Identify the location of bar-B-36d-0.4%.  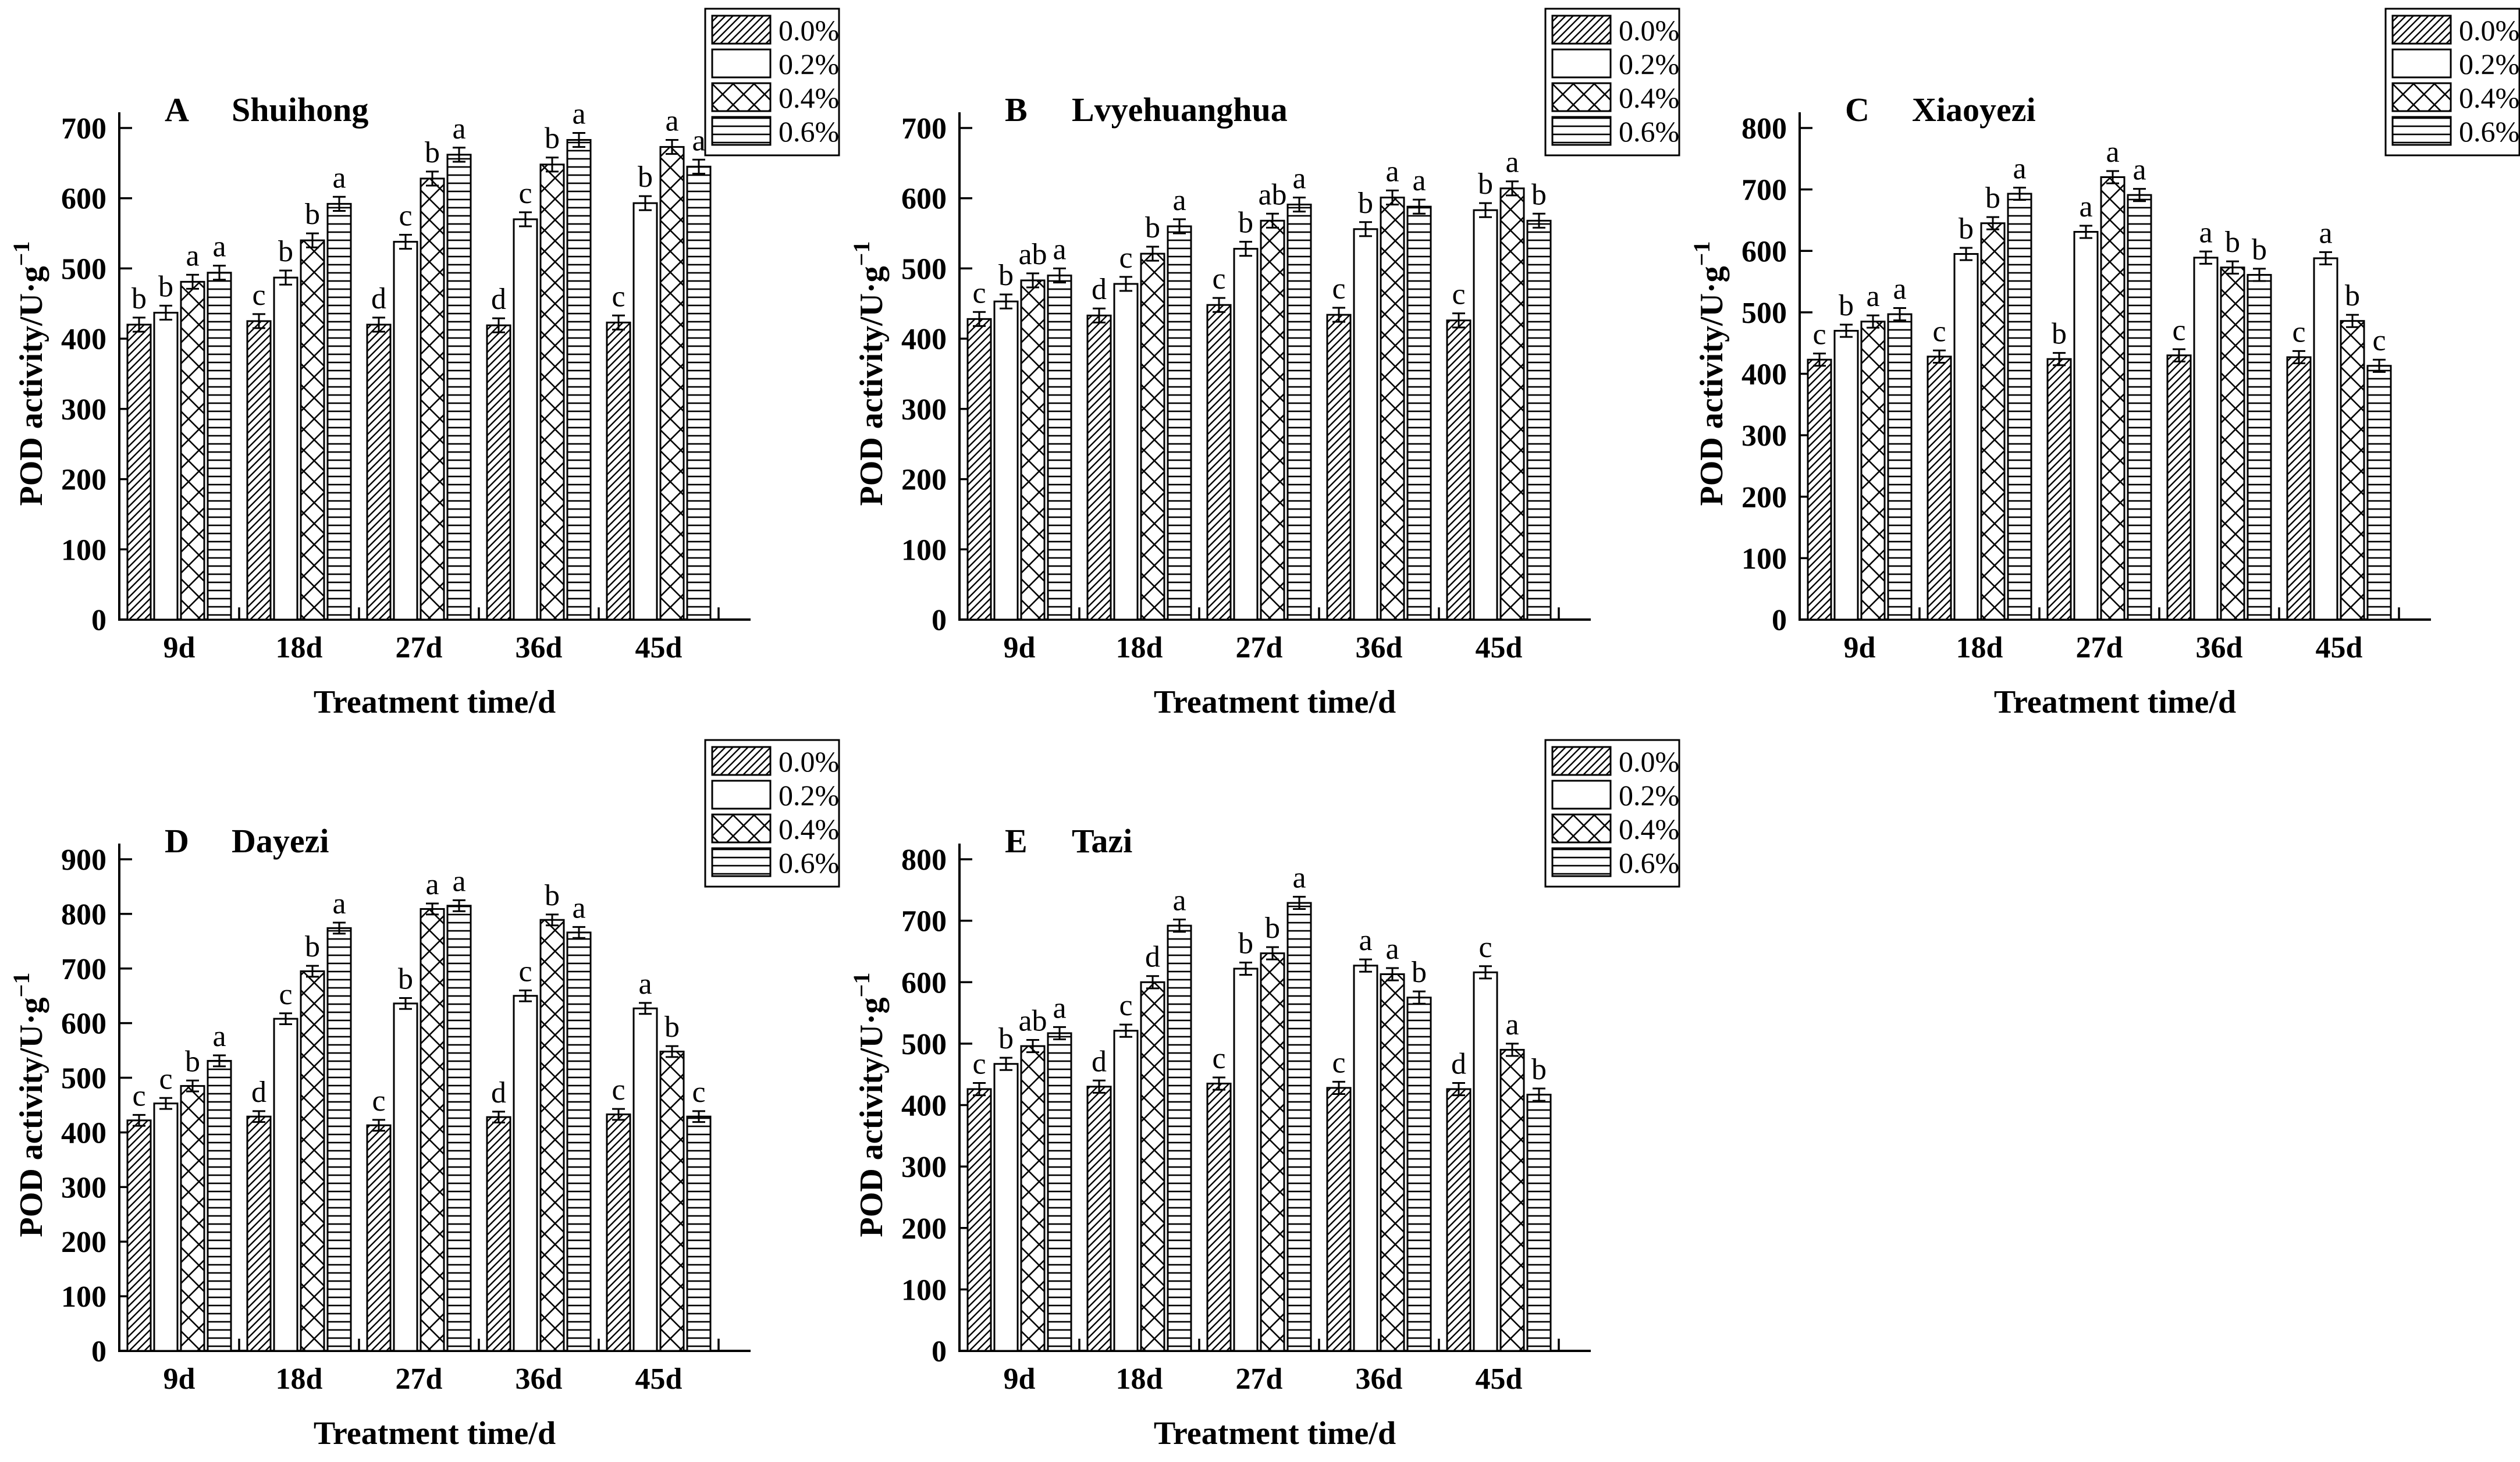
(1392, 409).